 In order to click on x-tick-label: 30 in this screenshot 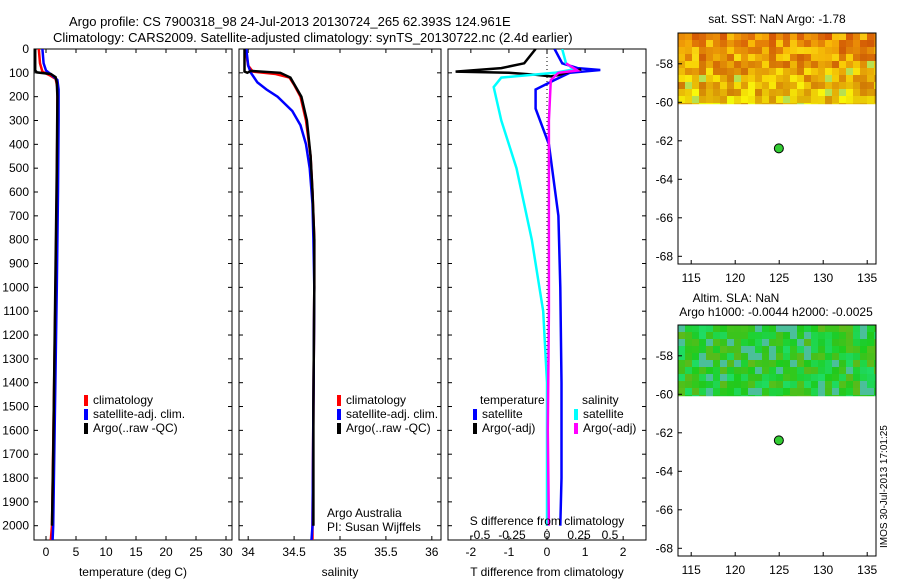, I will do `click(226, 552)`.